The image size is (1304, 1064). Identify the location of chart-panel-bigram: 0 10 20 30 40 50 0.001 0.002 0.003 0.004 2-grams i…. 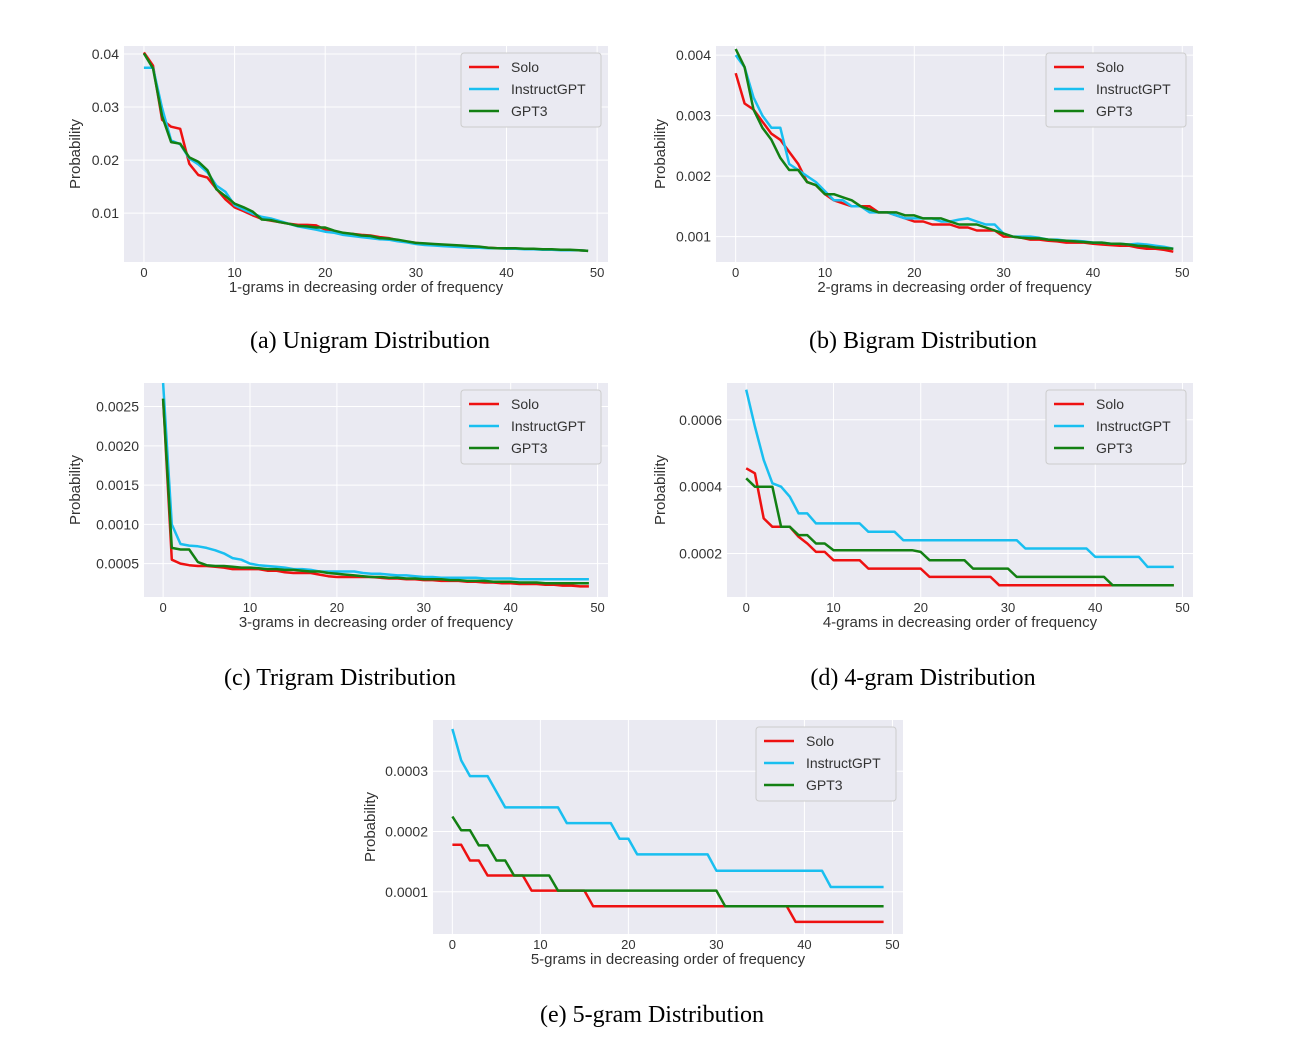
(925, 170).